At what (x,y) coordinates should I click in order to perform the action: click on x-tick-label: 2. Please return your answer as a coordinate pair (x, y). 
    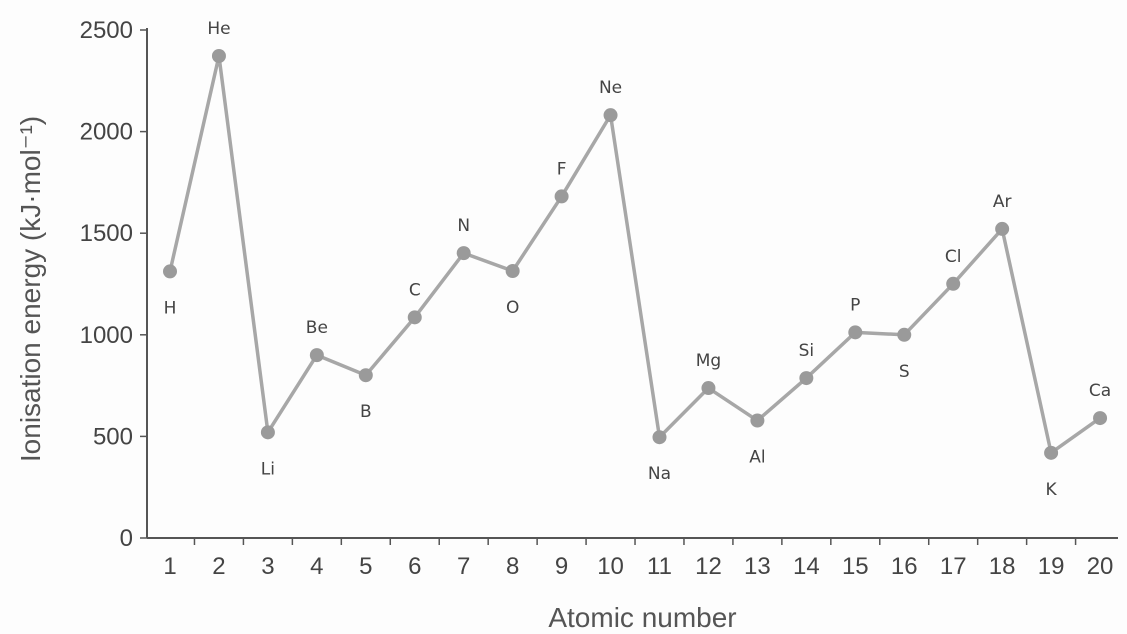
    Looking at the image, I should click on (218, 566).